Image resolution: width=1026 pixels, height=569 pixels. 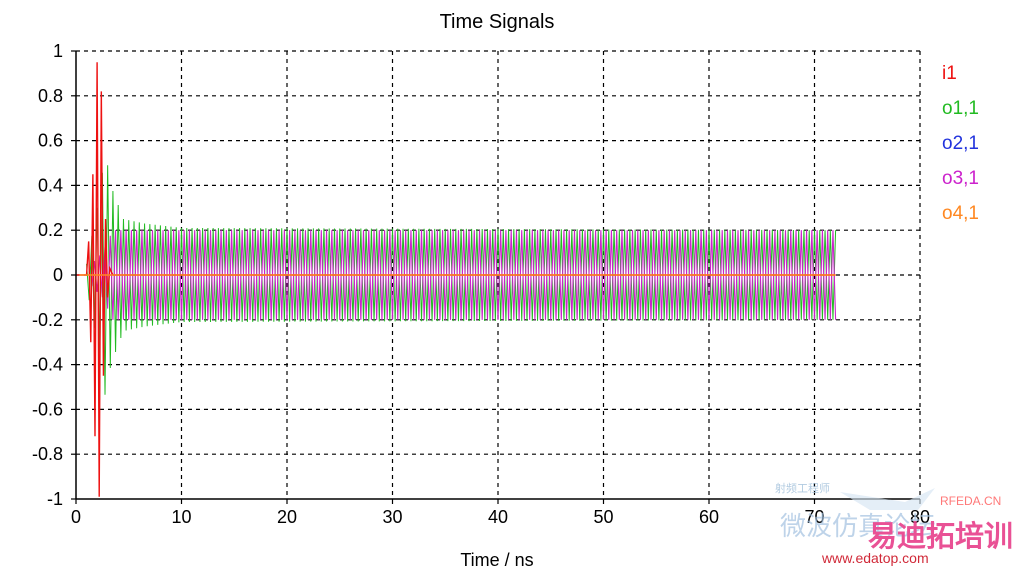 I want to click on x-tick-label: 60, so click(x=709, y=517).